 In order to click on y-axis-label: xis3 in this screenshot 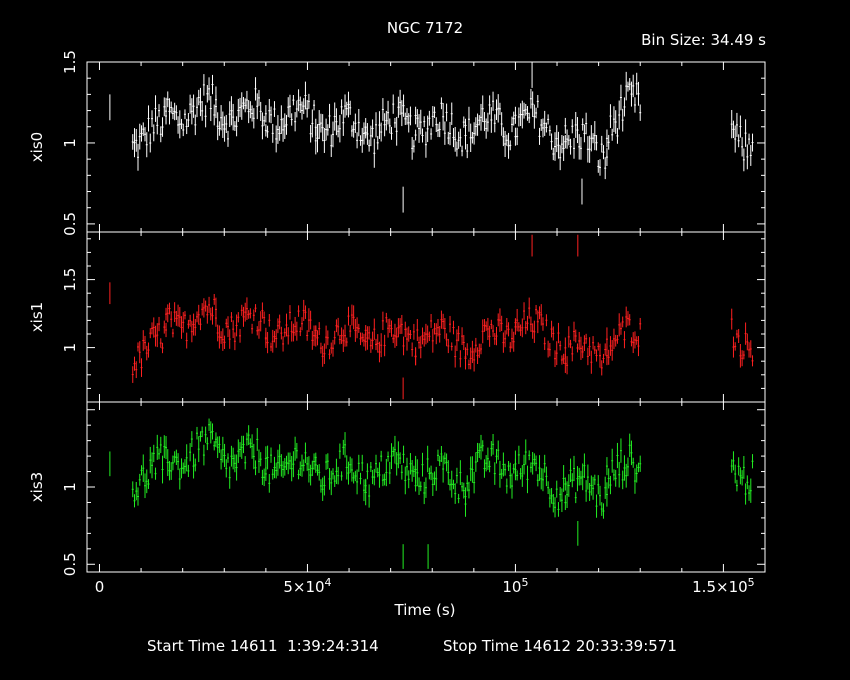, I will do `click(37, 487)`.